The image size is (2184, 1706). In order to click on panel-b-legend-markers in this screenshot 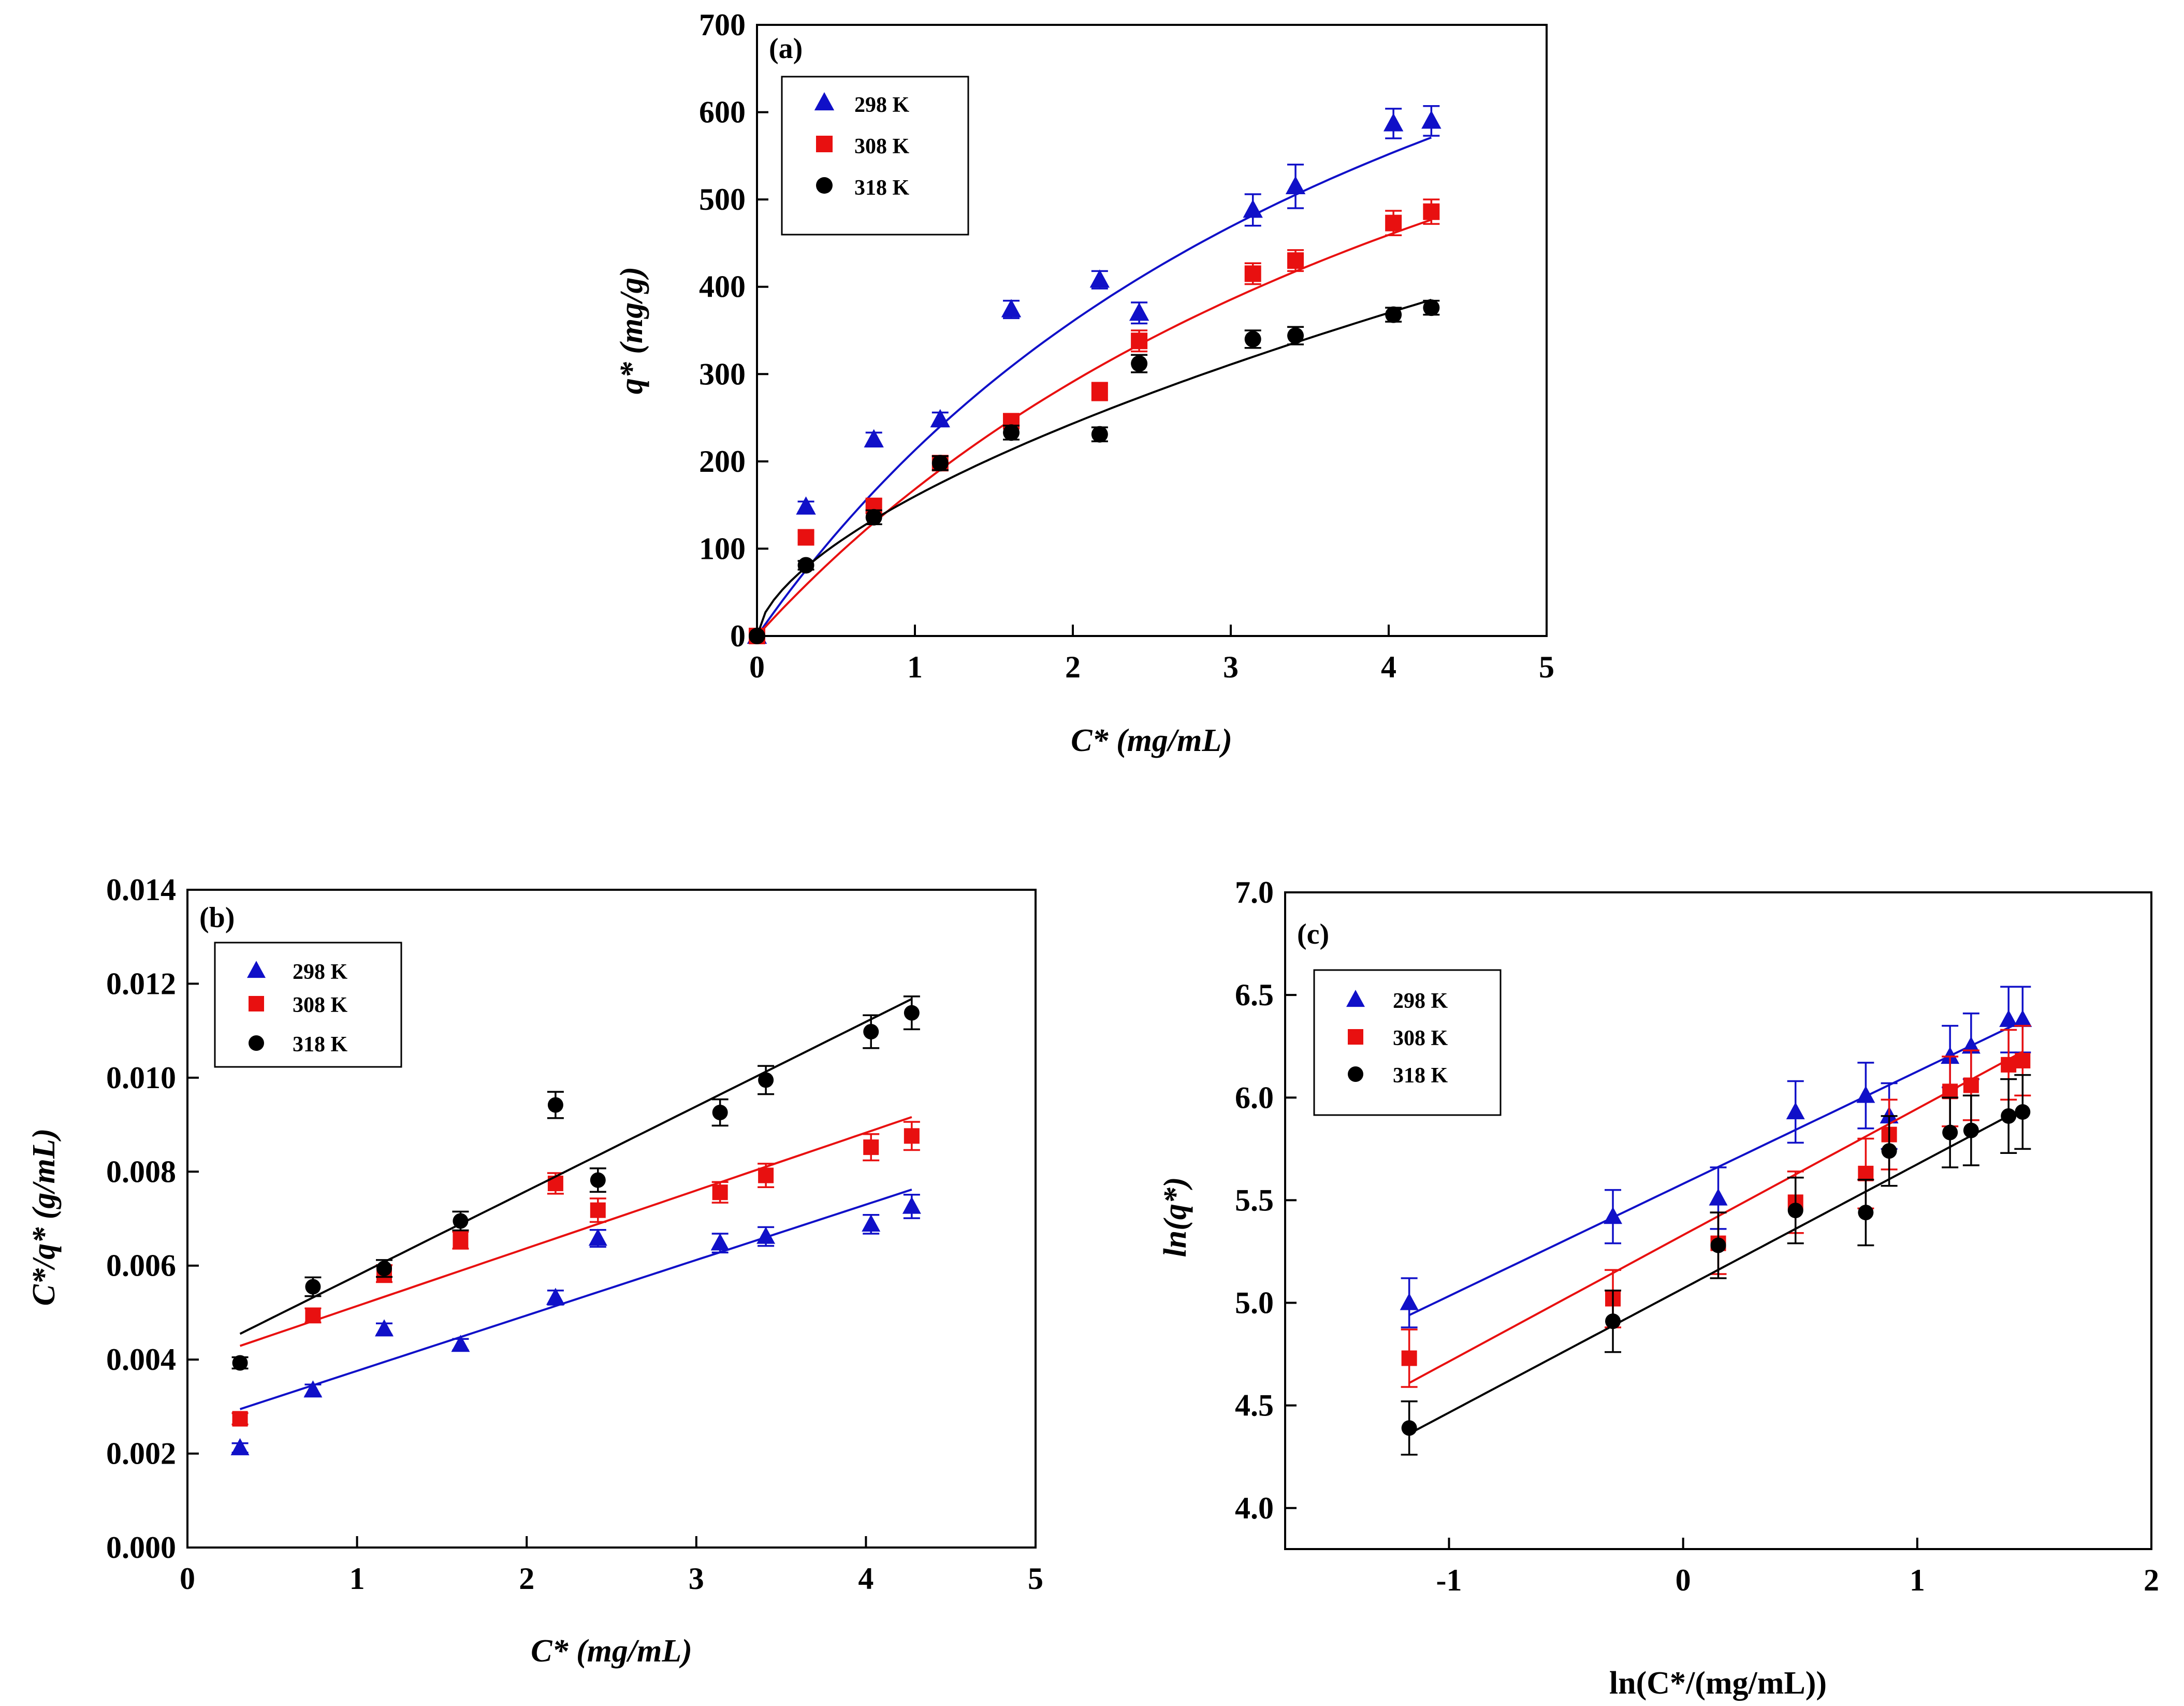, I will do `click(256, 1006)`.